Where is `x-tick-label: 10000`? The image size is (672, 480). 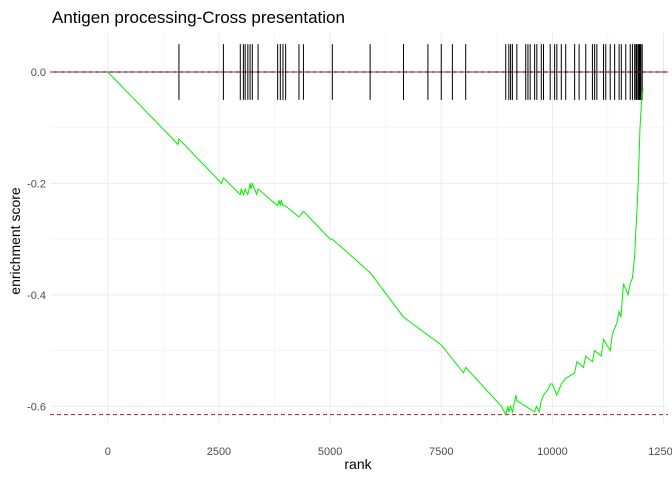 x-tick-label: 10000 is located at coordinates (552, 452).